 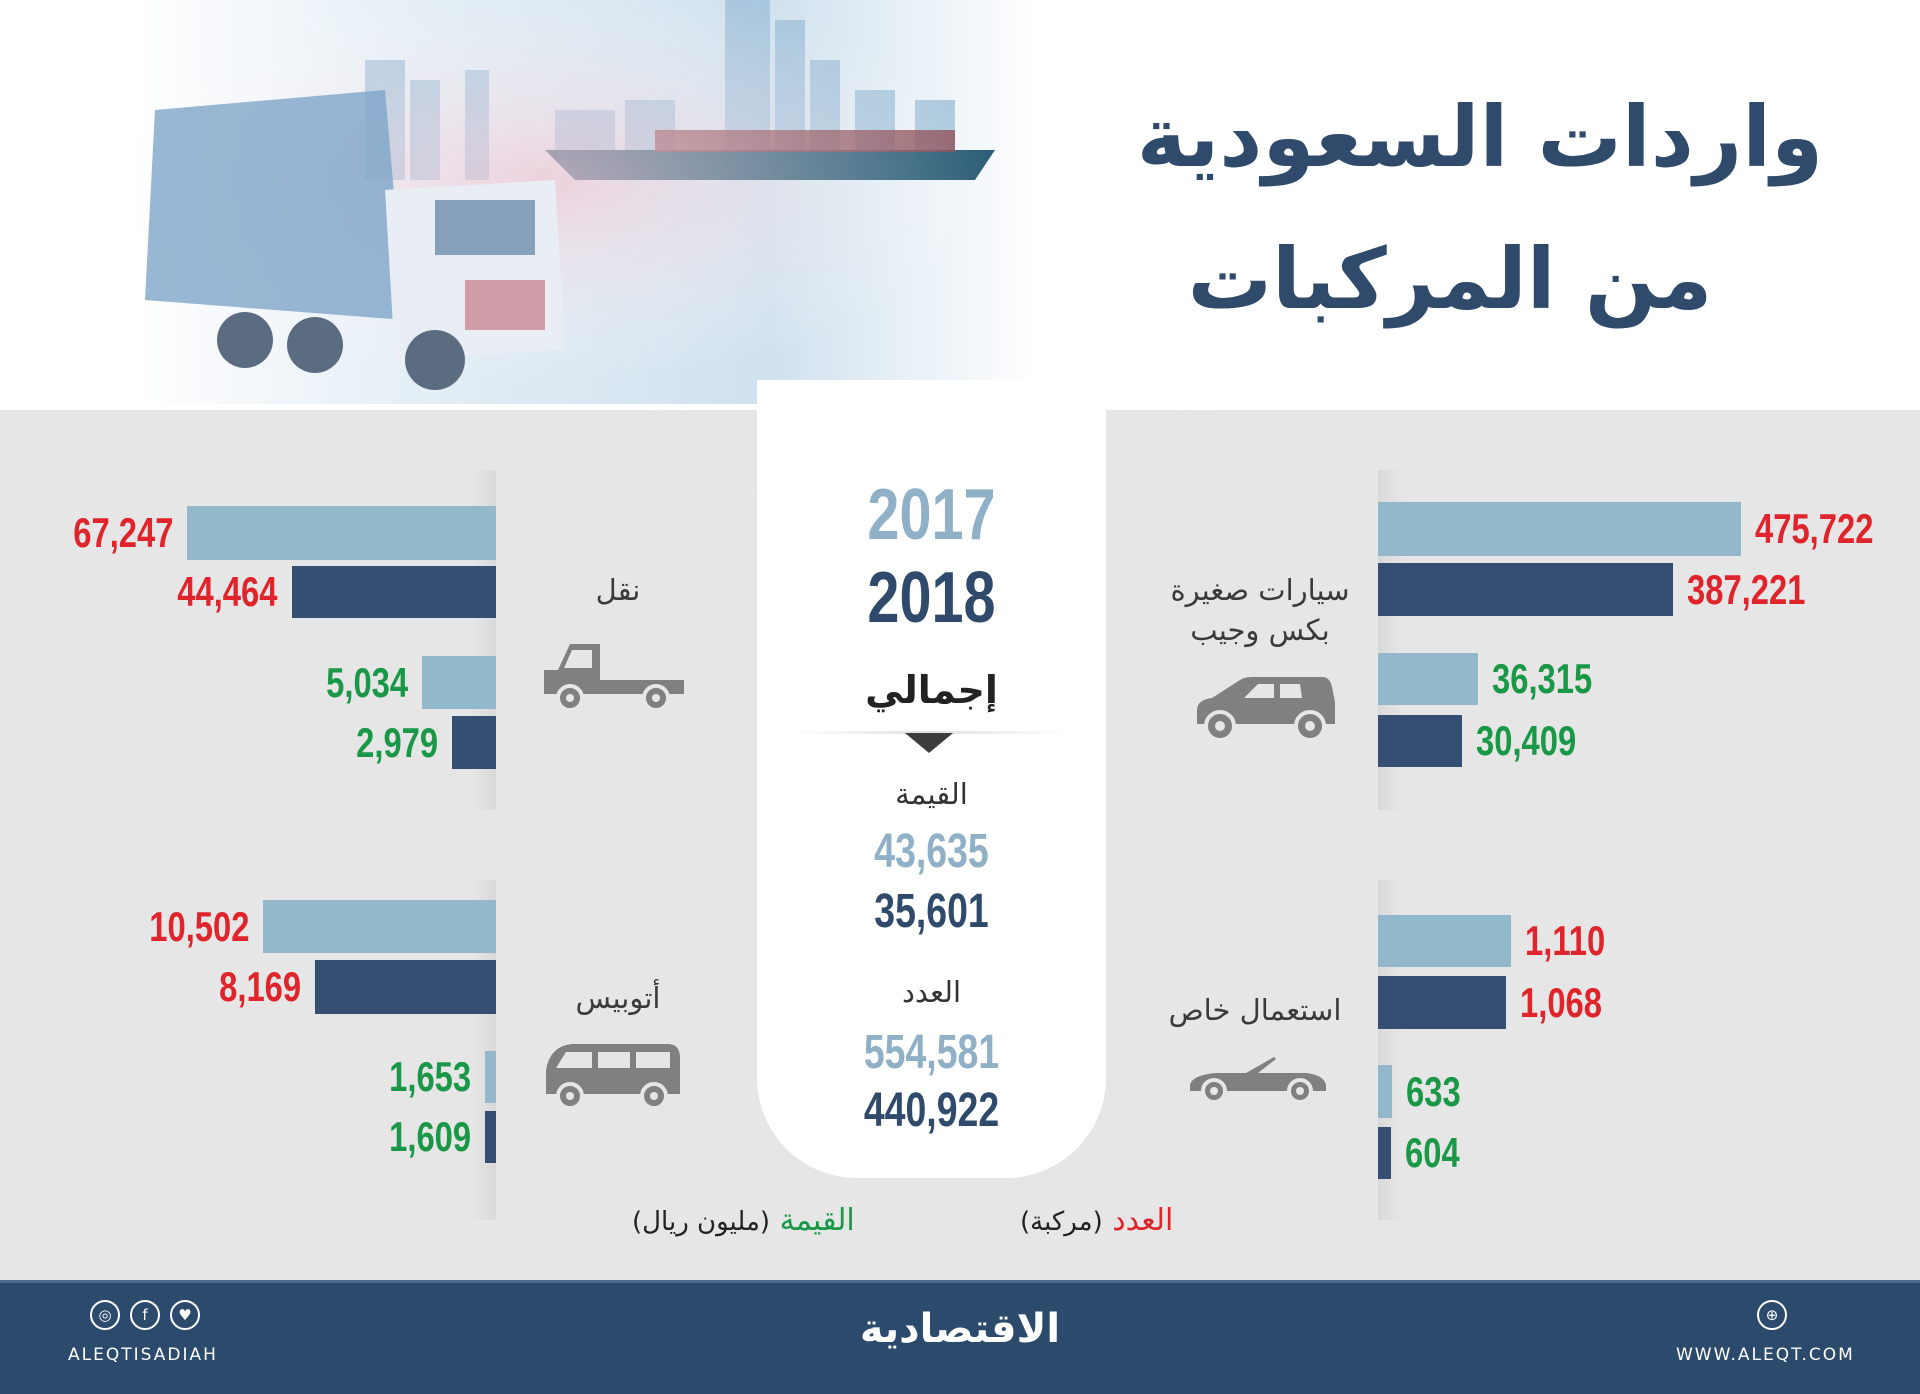 What do you see at coordinates (1765, 1355) in the screenshot?
I see `website-link: WWW.ALEQT.COM` at bounding box center [1765, 1355].